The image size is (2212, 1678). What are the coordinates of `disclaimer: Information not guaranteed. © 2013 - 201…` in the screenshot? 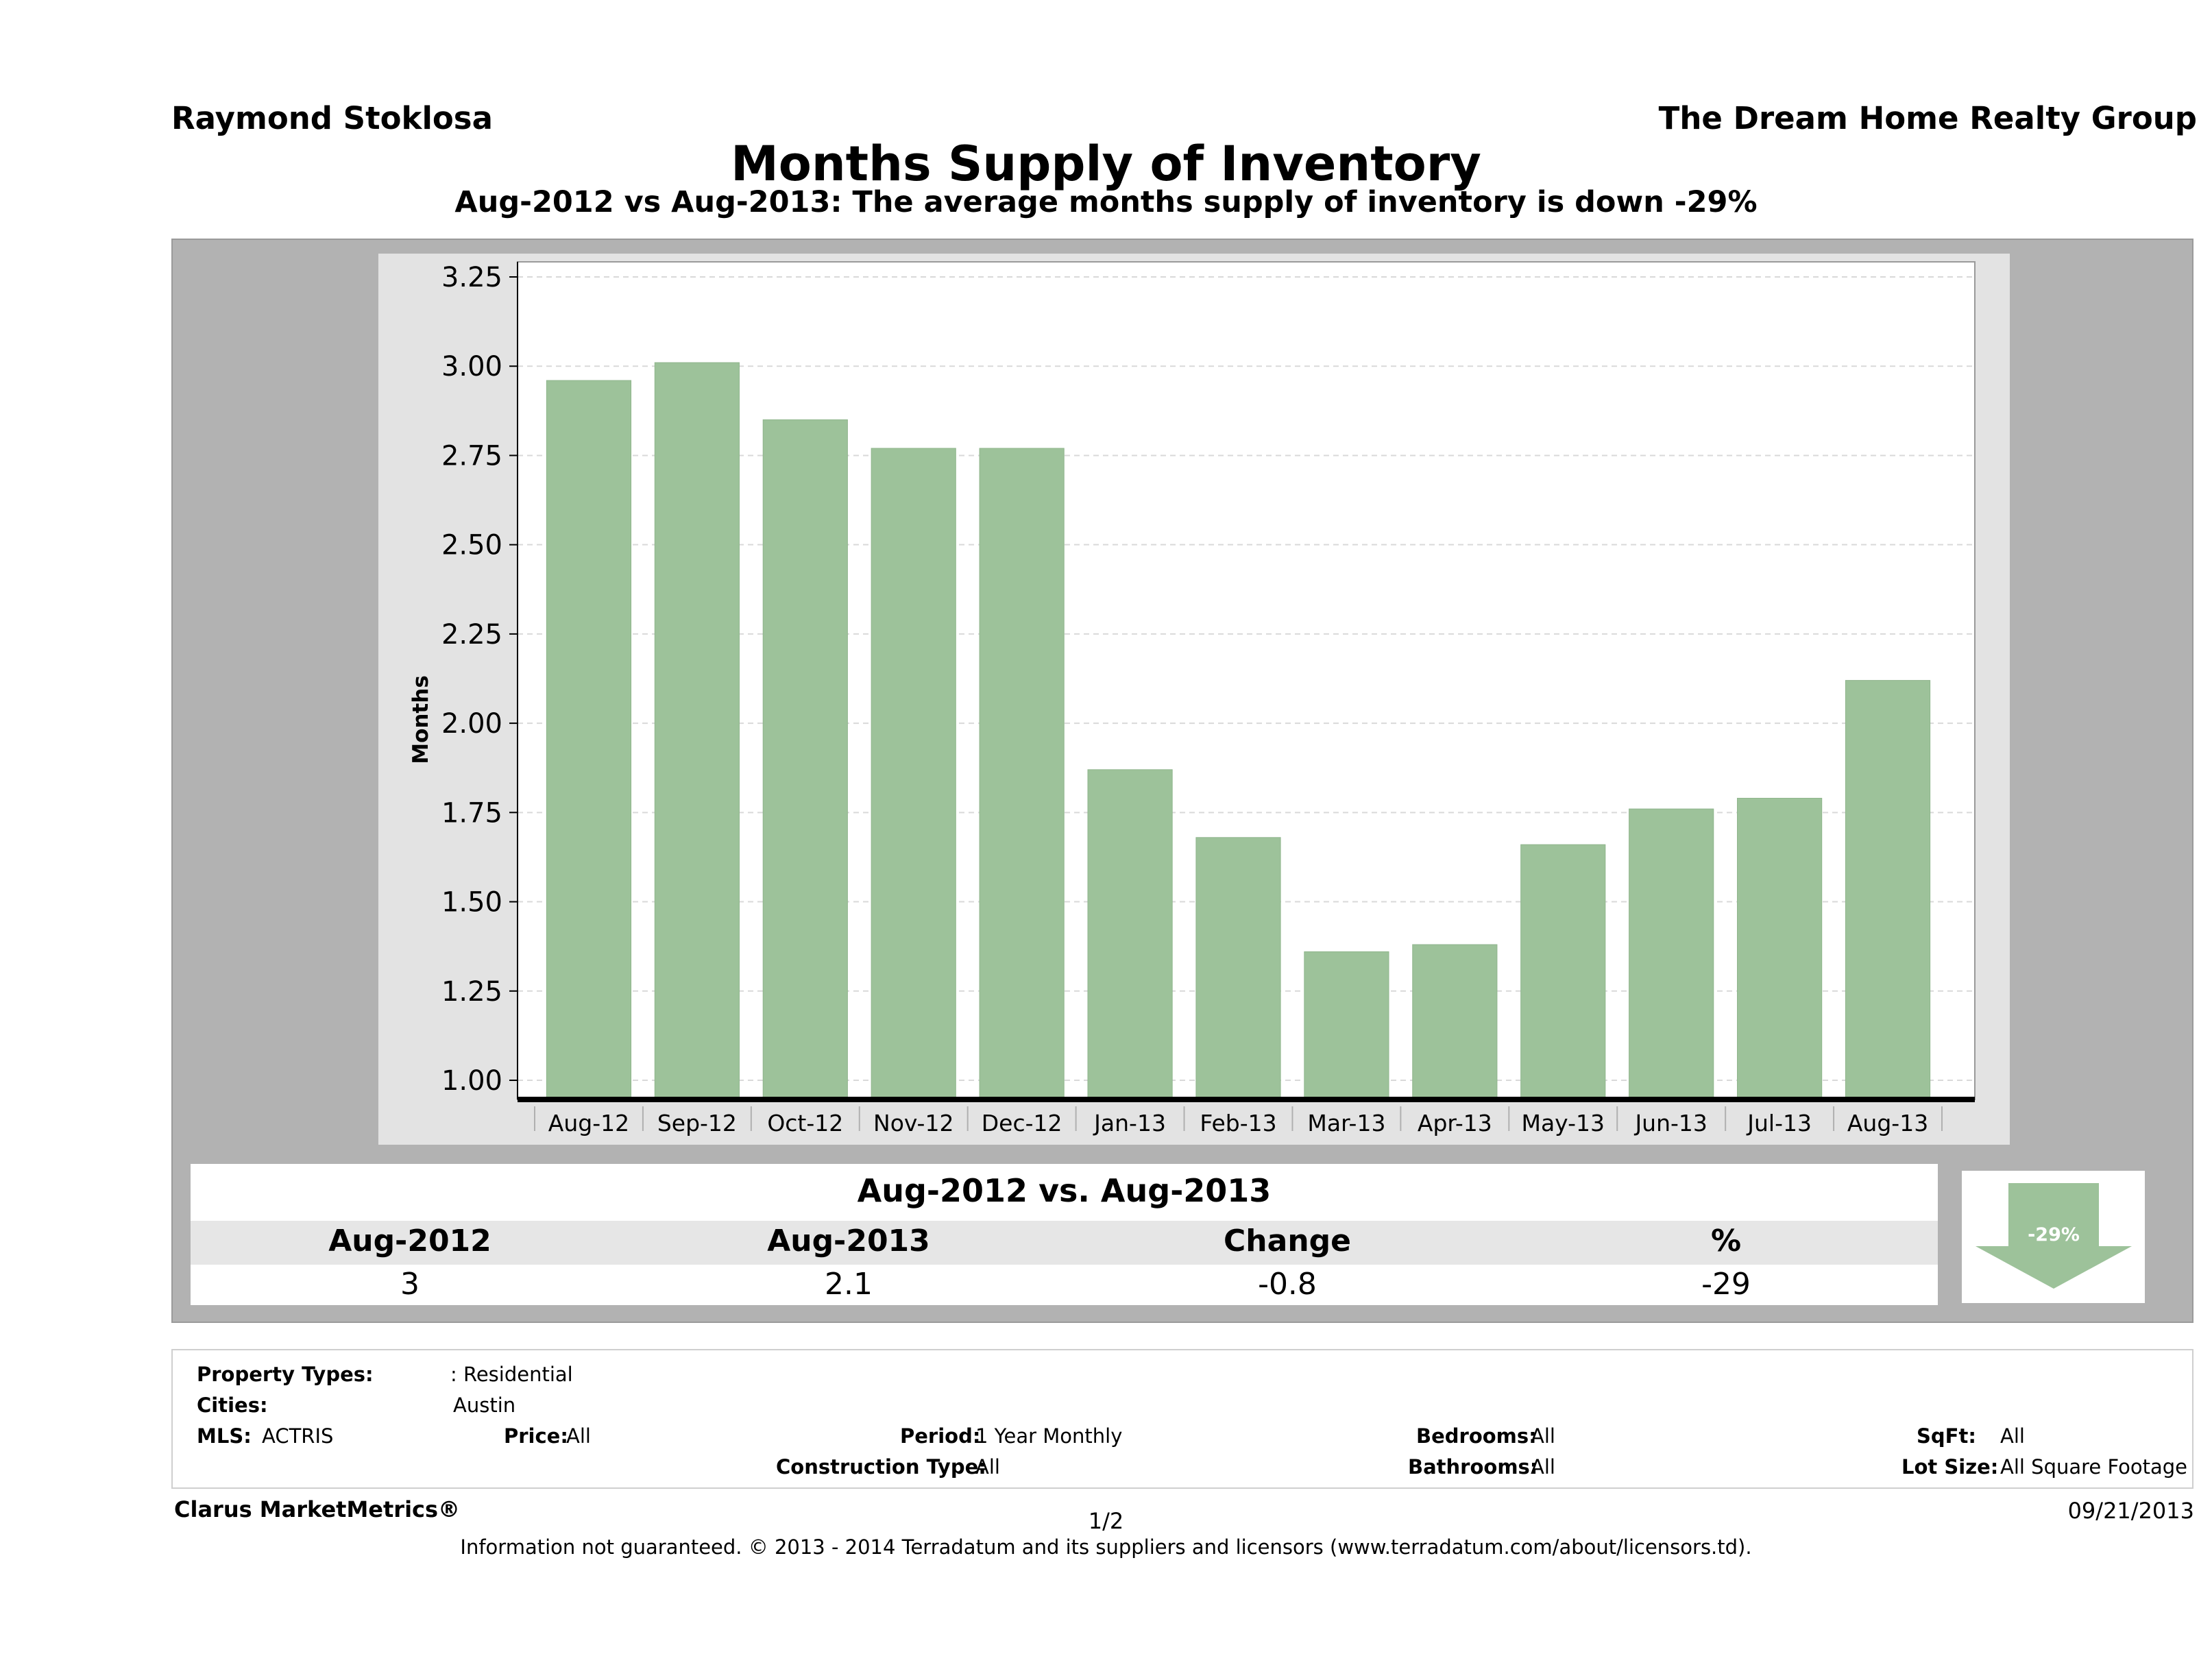 It's located at (1106, 1547).